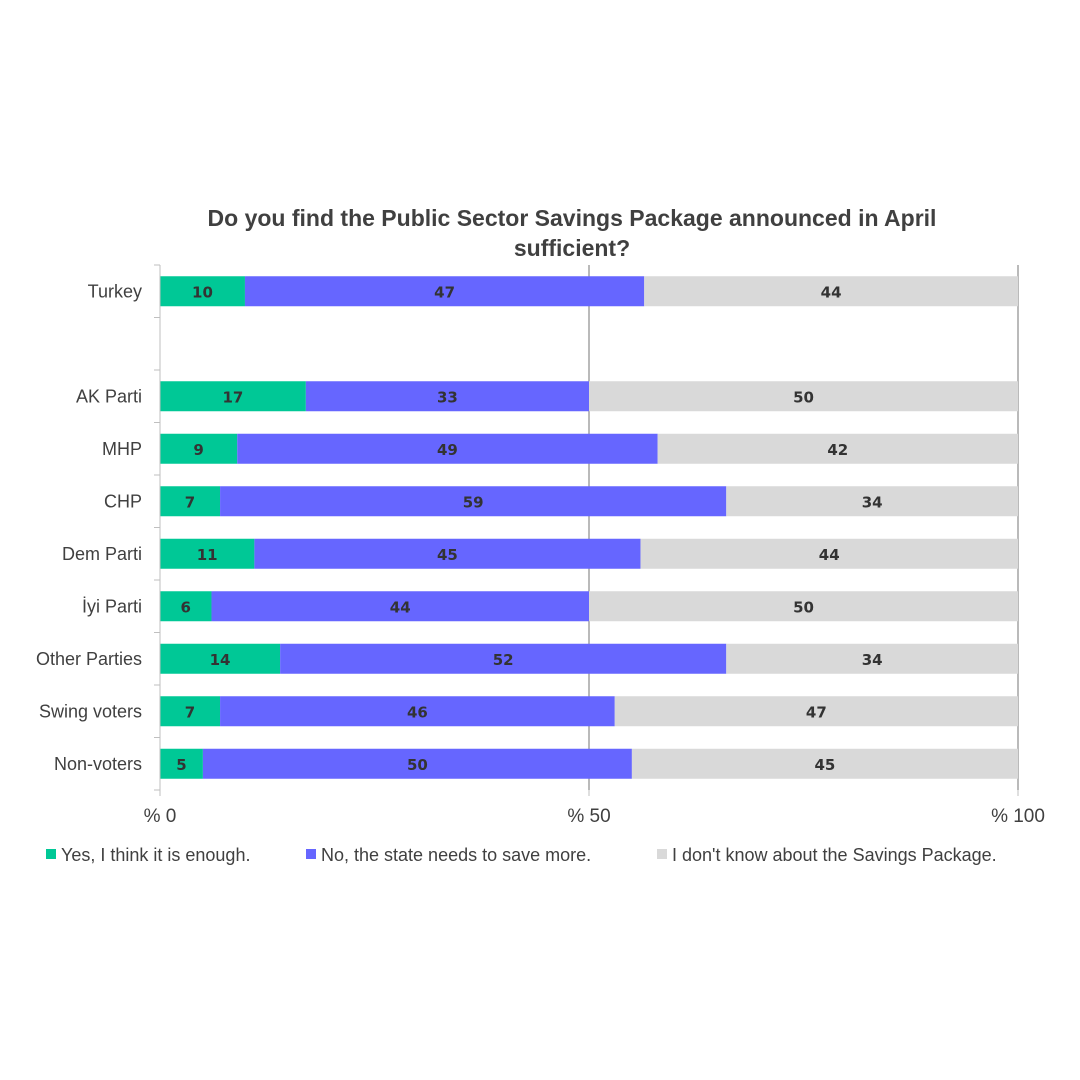  I want to click on data-label: 17, so click(232, 397).